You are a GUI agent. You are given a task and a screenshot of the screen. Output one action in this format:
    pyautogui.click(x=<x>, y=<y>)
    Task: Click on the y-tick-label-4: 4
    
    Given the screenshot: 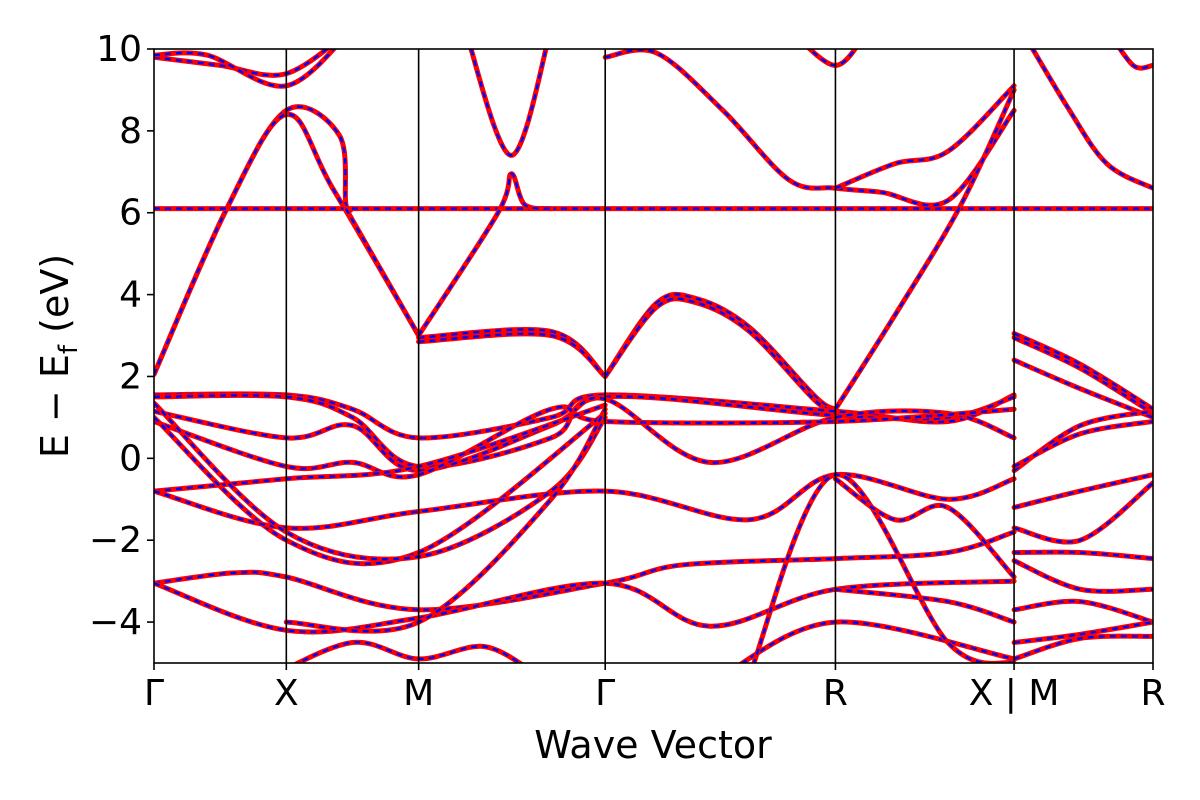 What is the action you would take?
    pyautogui.click(x=130, y=295)
    